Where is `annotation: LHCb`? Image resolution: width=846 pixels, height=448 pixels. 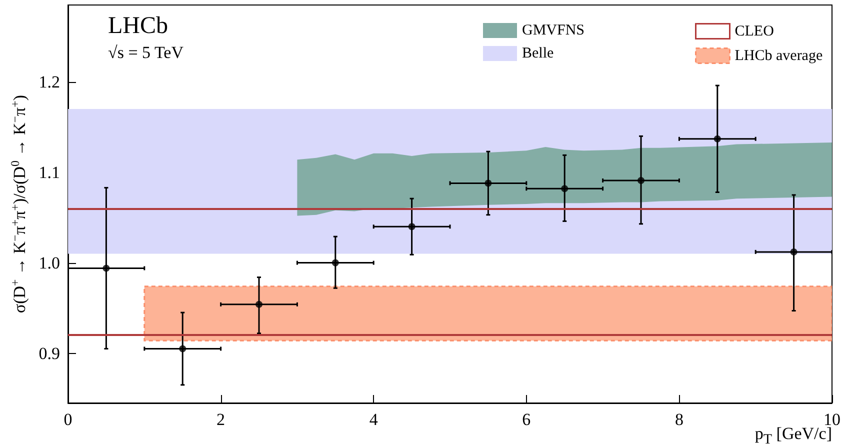
annotation: LHCb is located at coordinates (138, 26).